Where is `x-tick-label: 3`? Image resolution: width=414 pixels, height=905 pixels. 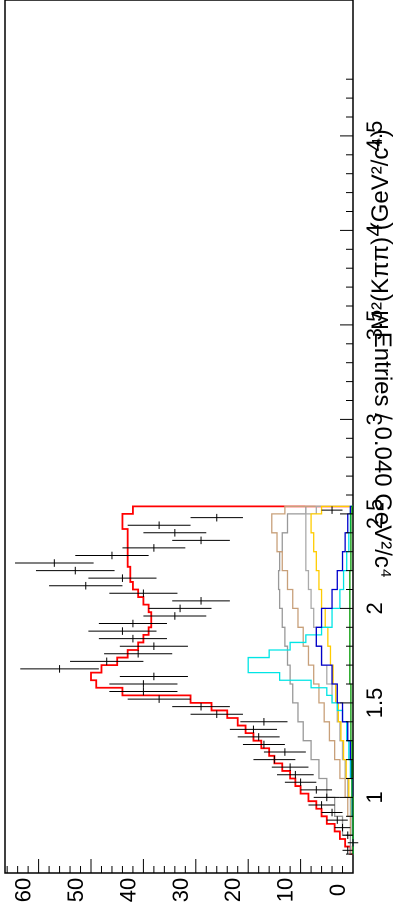
x-tick-label: 3 is located at coordinates (374, 419).